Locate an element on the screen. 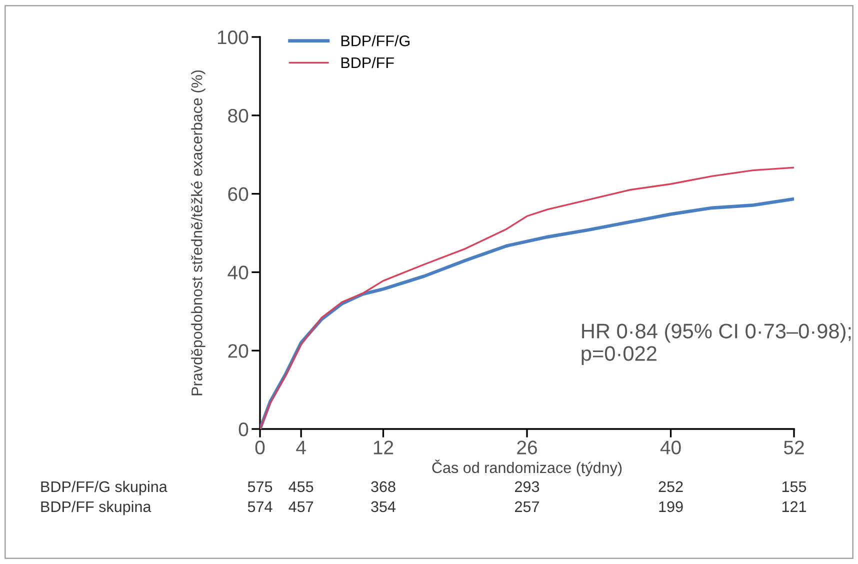 The image size is (858, 564). annotation: HR 0·84 (95% CI 0·73–0·98); p=0·022 is located at coordinates (716, 344).